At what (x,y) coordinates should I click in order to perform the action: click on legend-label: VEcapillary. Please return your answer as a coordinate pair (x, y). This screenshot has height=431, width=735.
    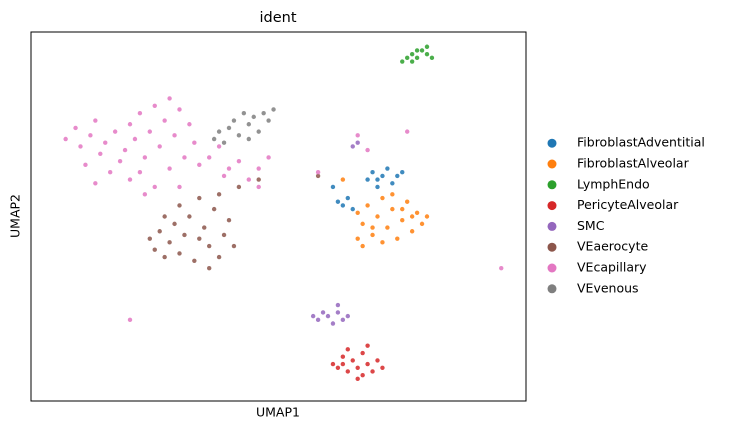
    Looking at the image, I should click on (612, 267).